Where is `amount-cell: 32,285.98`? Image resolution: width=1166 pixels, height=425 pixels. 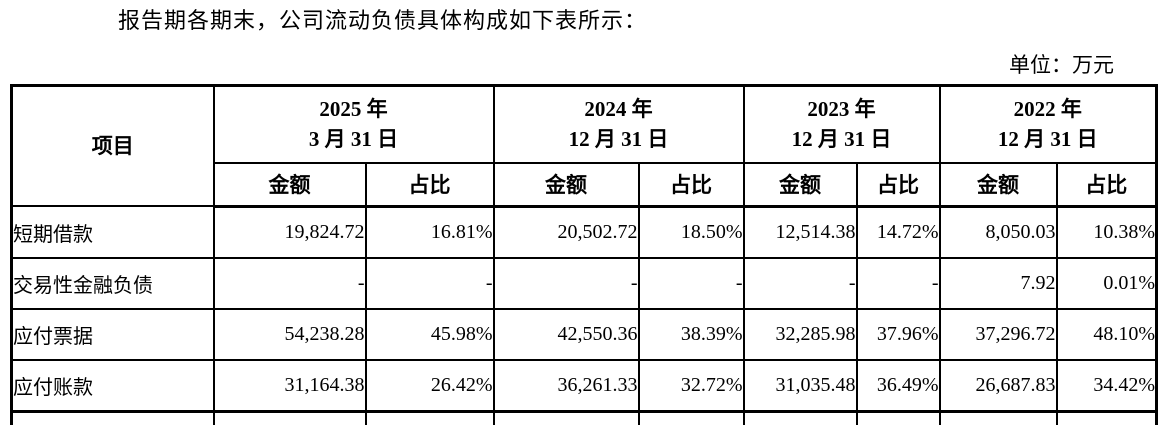 amount-cell: 32,285.98 is located at coordinates (800, 334).